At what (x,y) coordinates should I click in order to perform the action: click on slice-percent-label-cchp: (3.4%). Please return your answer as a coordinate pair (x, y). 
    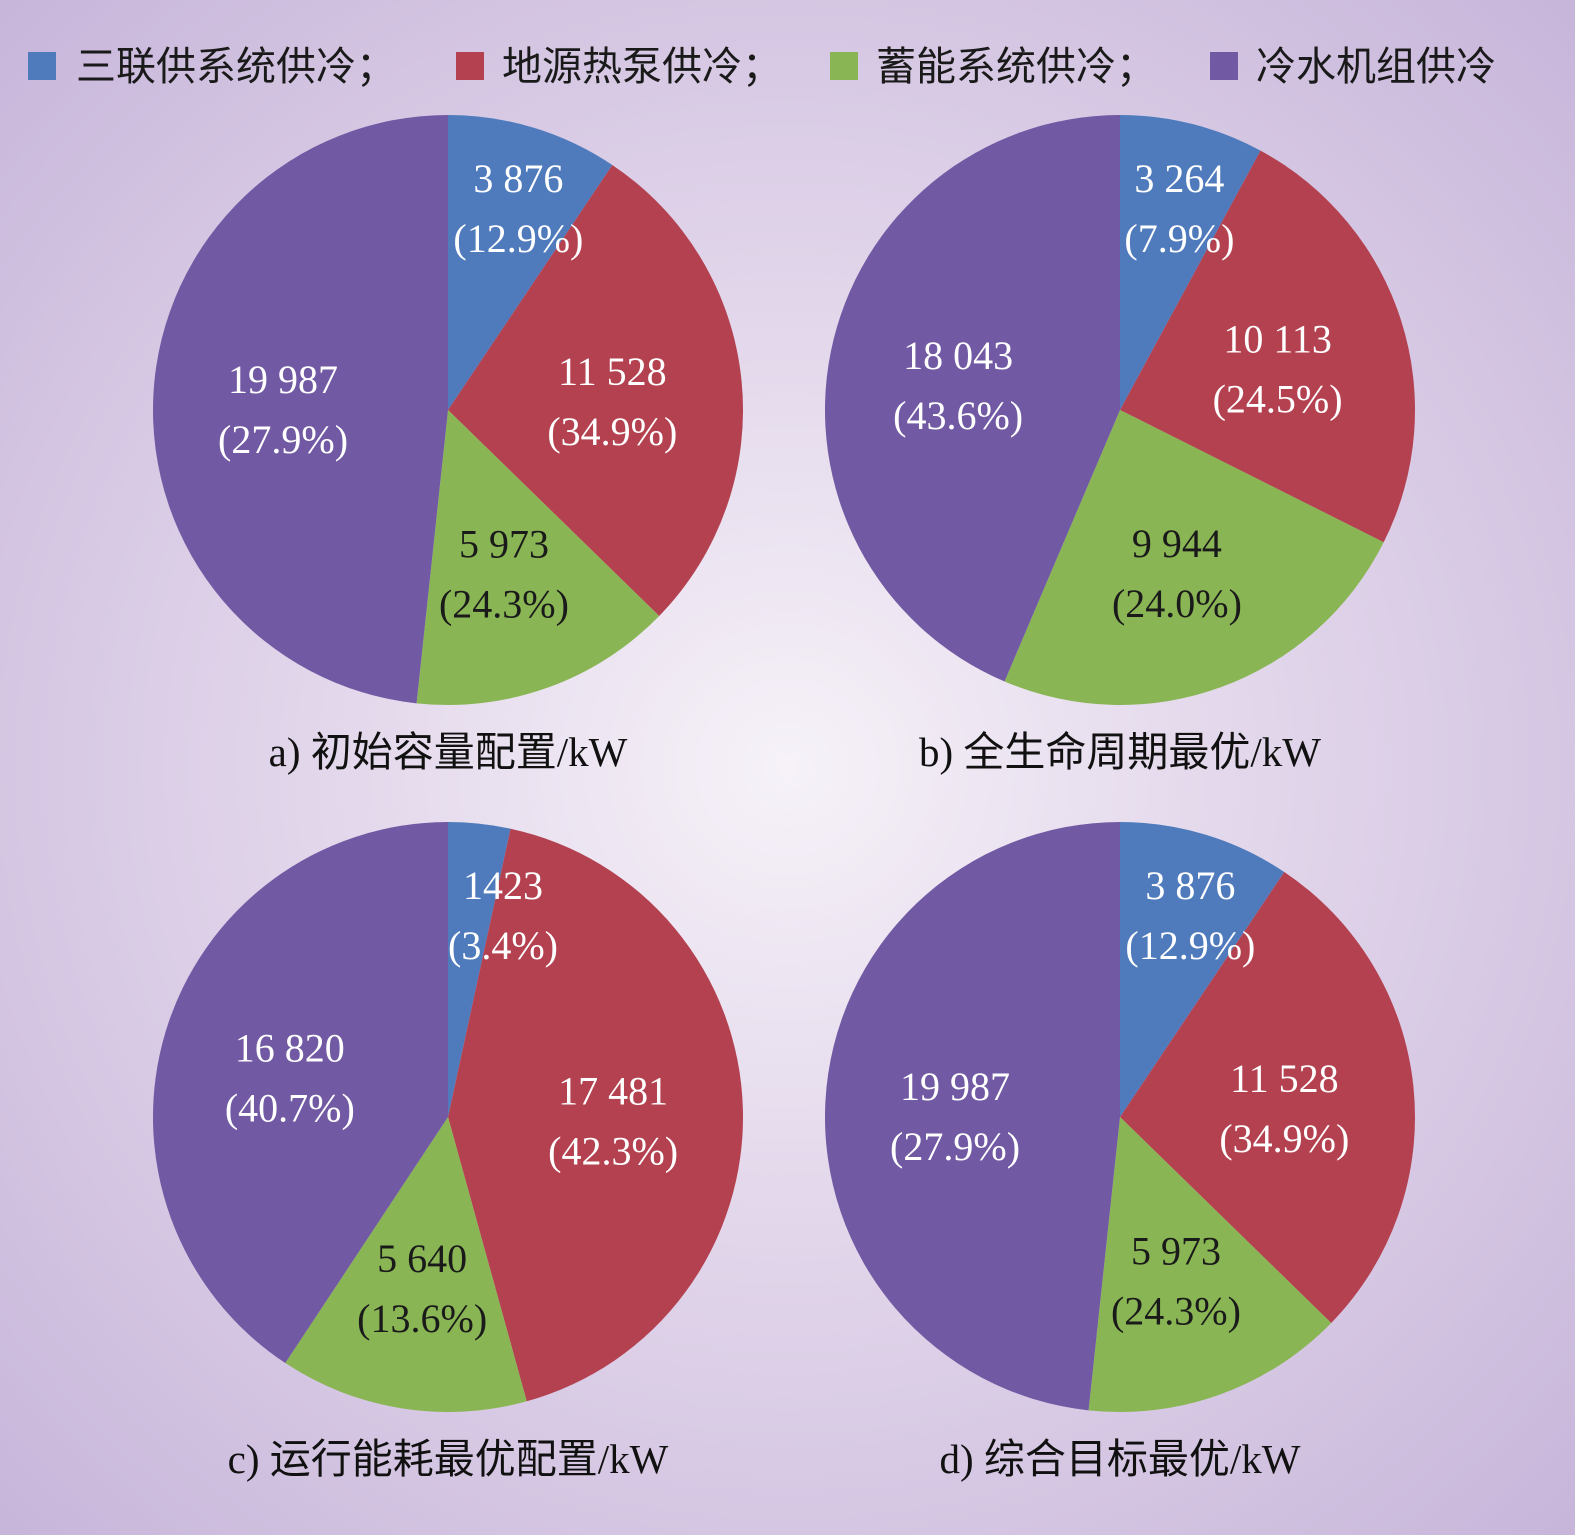
    Looking at the image, I should click on (503, 945).